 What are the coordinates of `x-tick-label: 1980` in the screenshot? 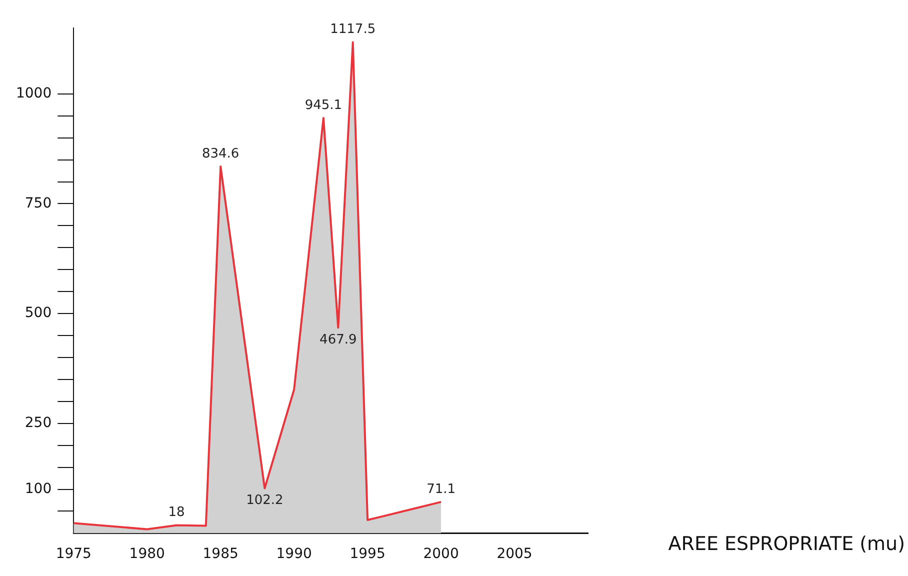 It's located at (147, 554).